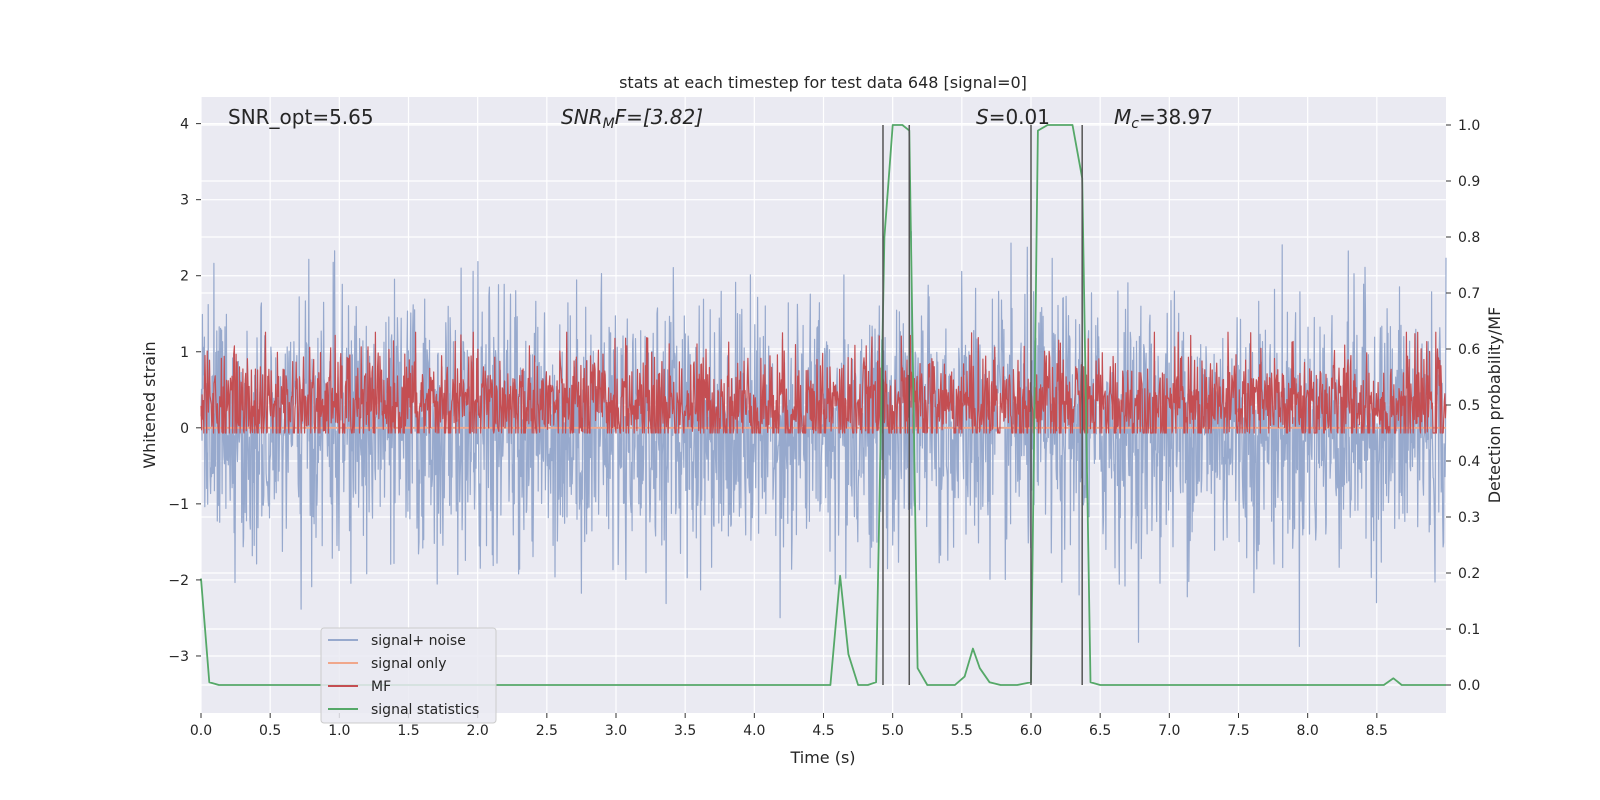 The image size is (1600, 800). I want to click on x-tick-label-9: 4.5, so click(823, 731).